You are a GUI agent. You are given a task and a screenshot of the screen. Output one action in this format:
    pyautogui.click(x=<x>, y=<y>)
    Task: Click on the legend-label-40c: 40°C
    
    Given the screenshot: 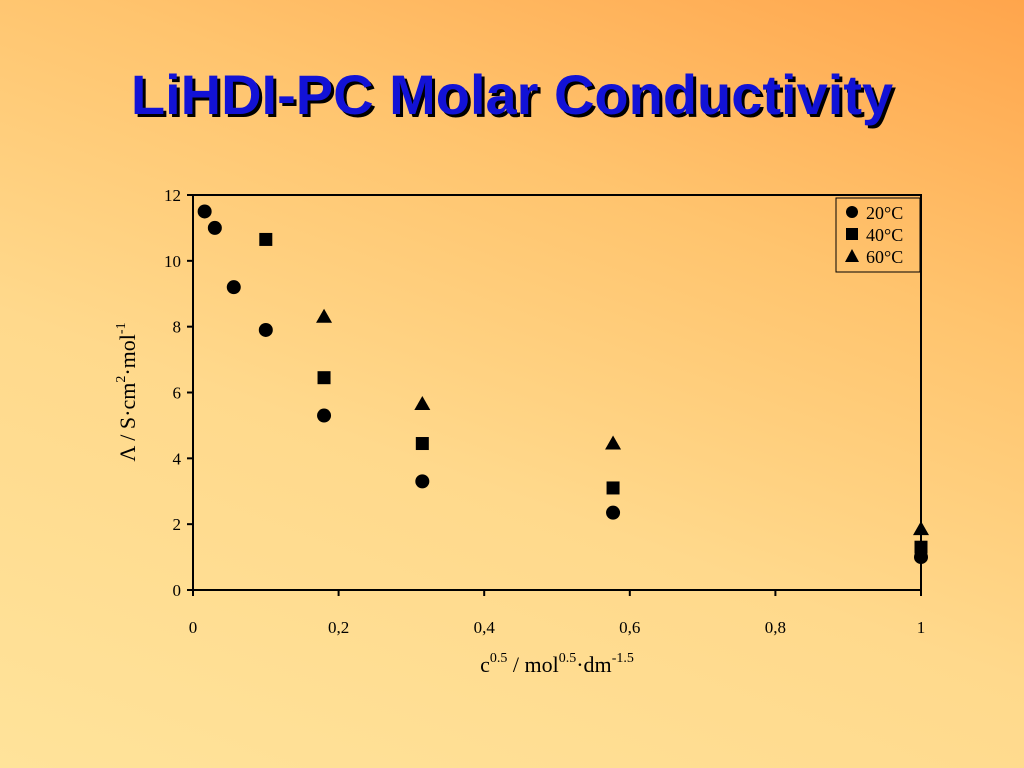 What is the action you would take?
    pyautogui.click(x=884, y=235)
    